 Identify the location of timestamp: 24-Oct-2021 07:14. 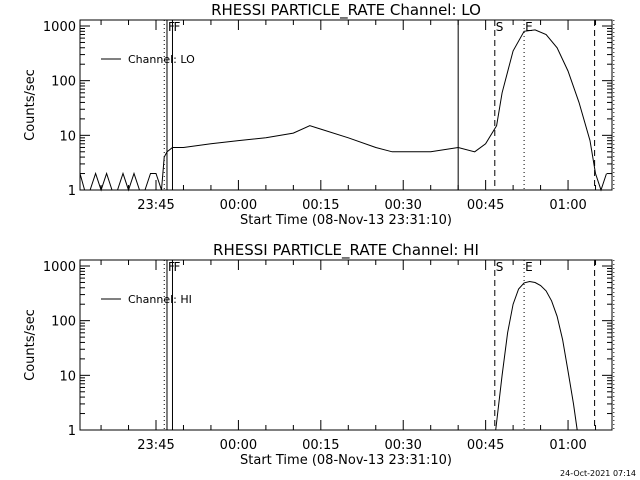
(598, 473).